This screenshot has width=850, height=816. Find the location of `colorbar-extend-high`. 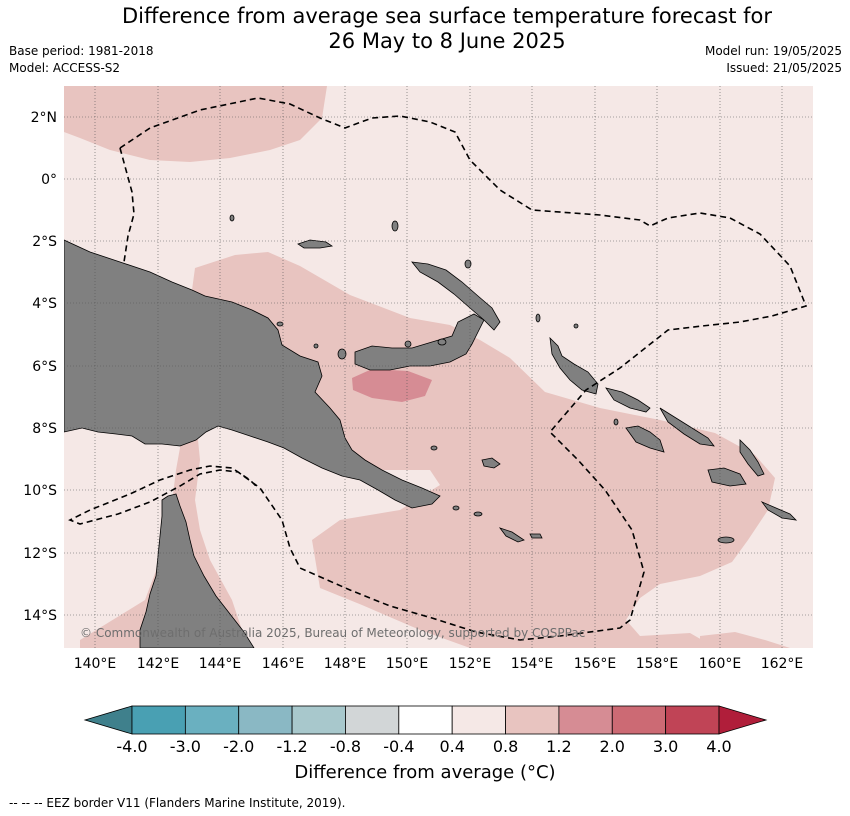

colorbar-extend-high is located at coordinates (743, 720).